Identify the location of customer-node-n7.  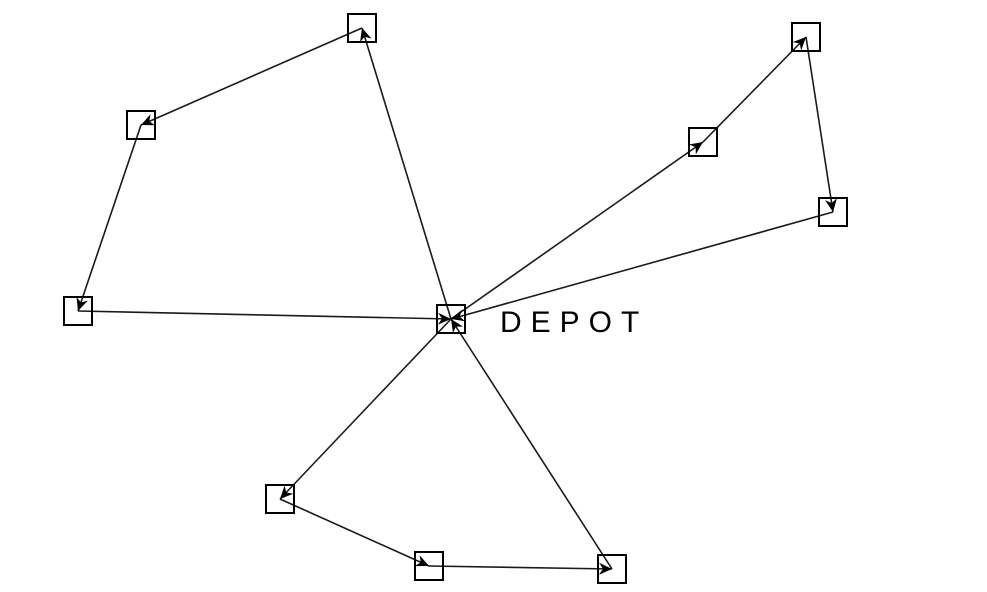
(280, 499).